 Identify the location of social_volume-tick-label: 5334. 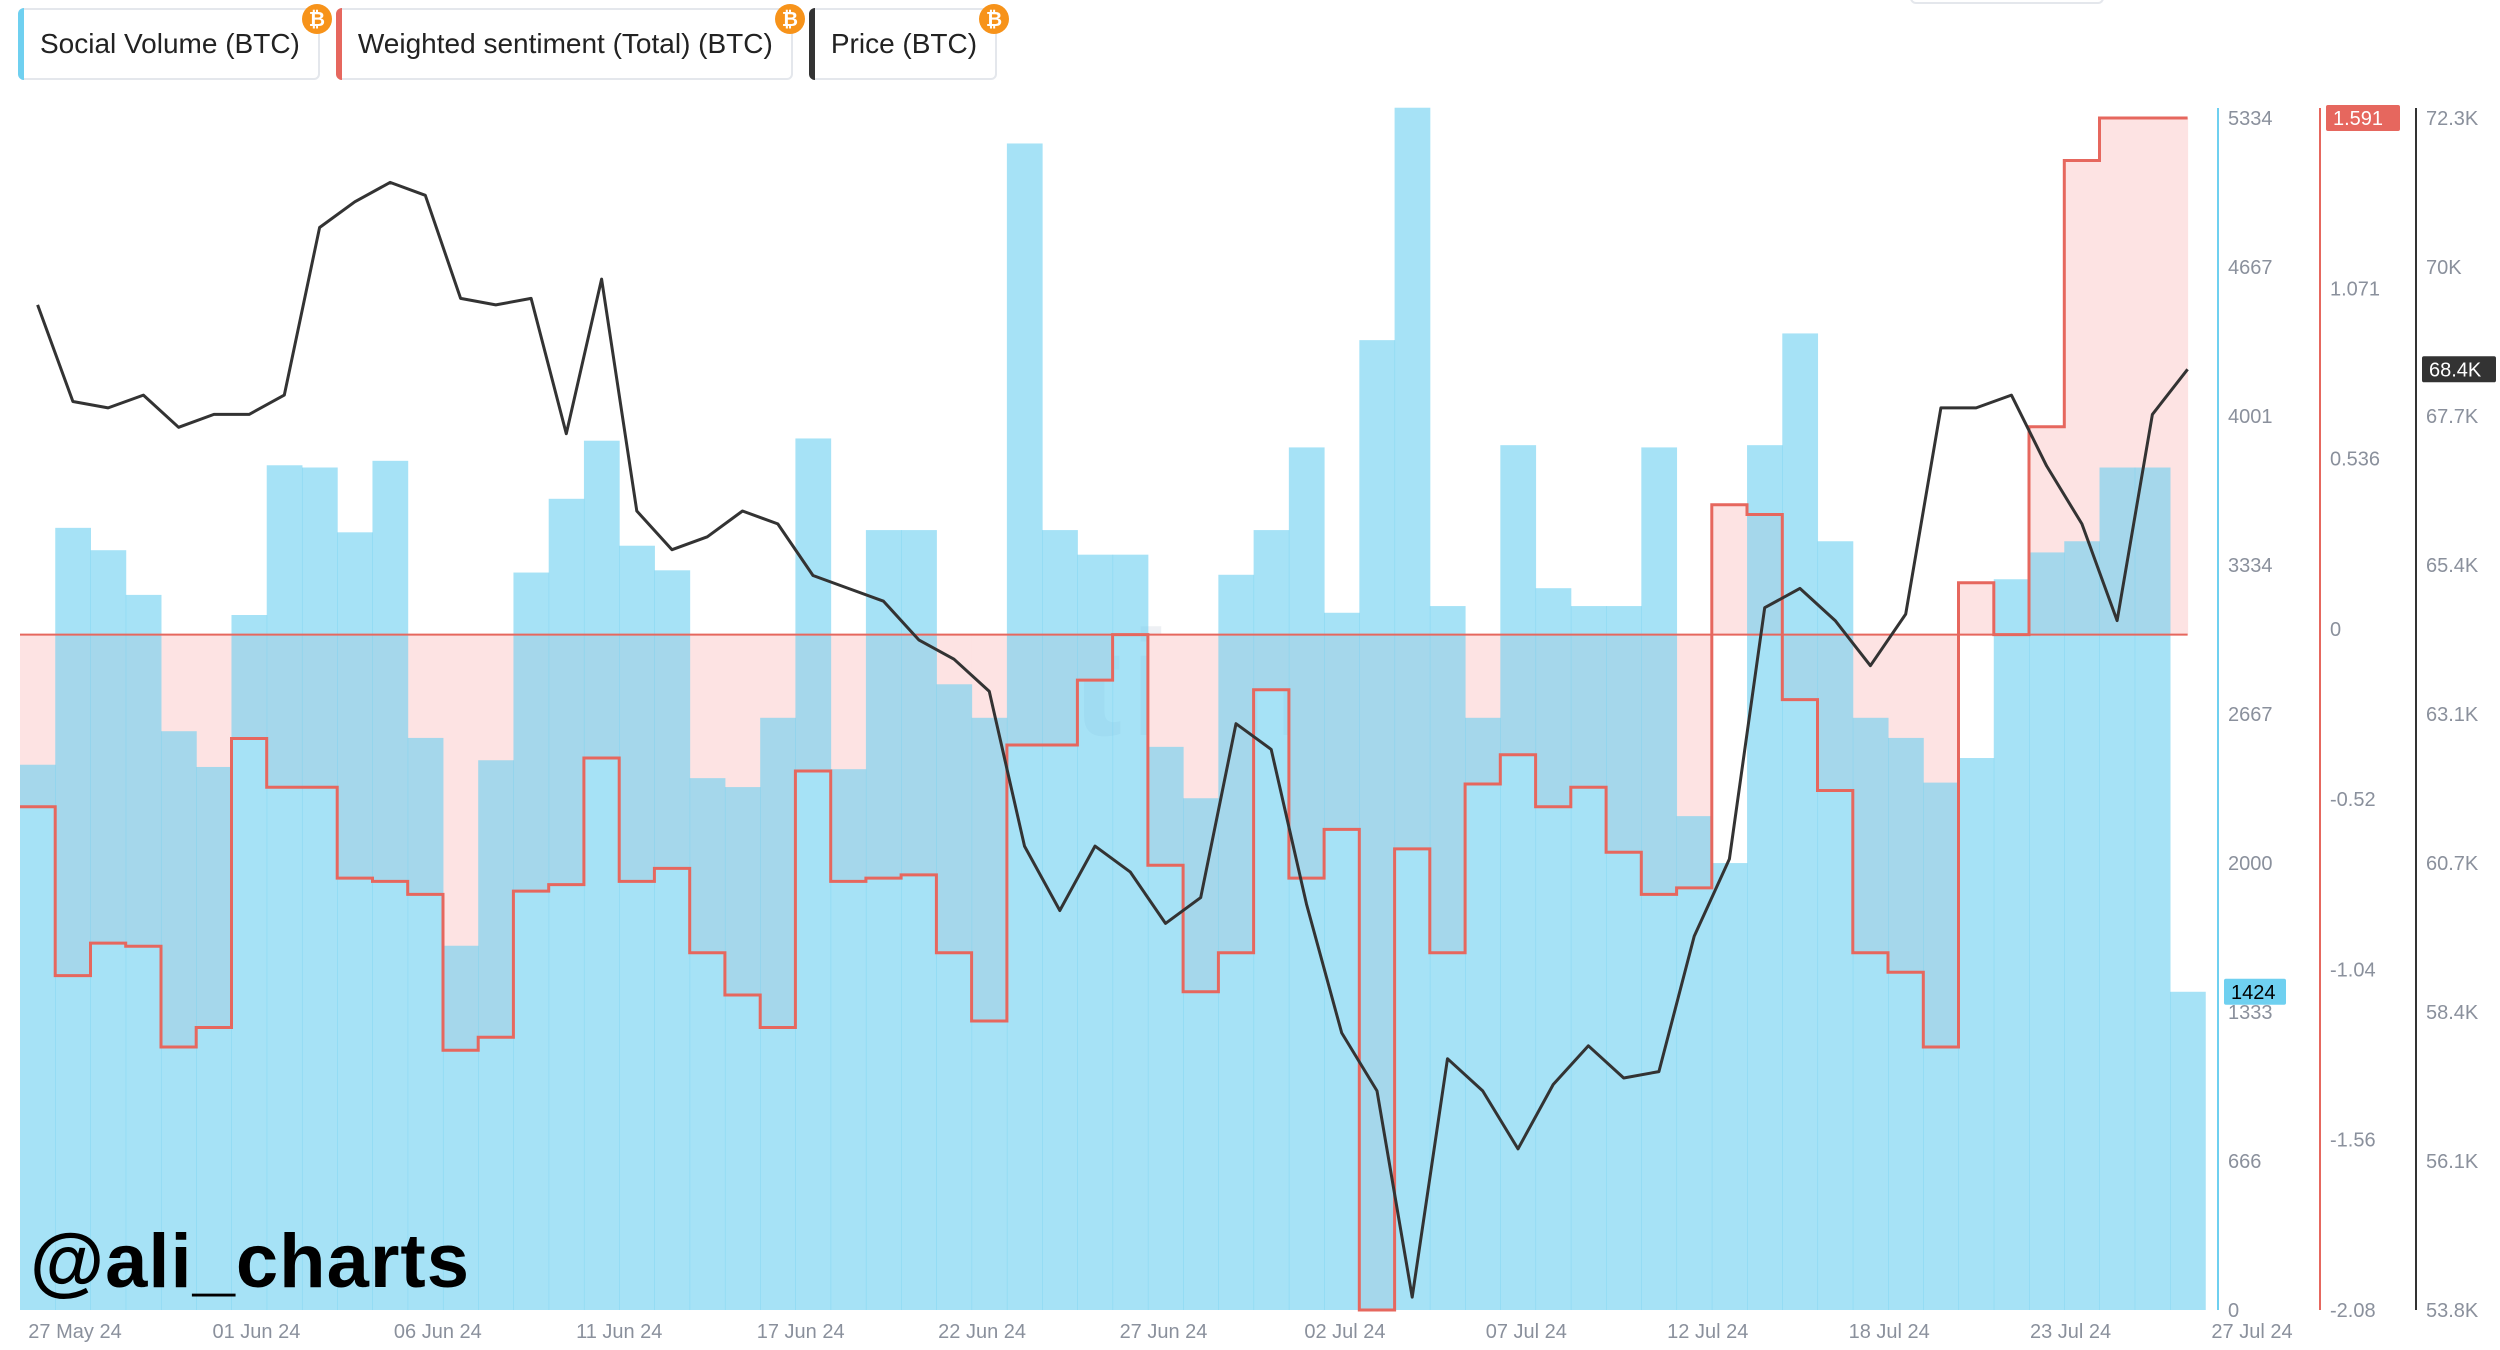
(2250, 119).